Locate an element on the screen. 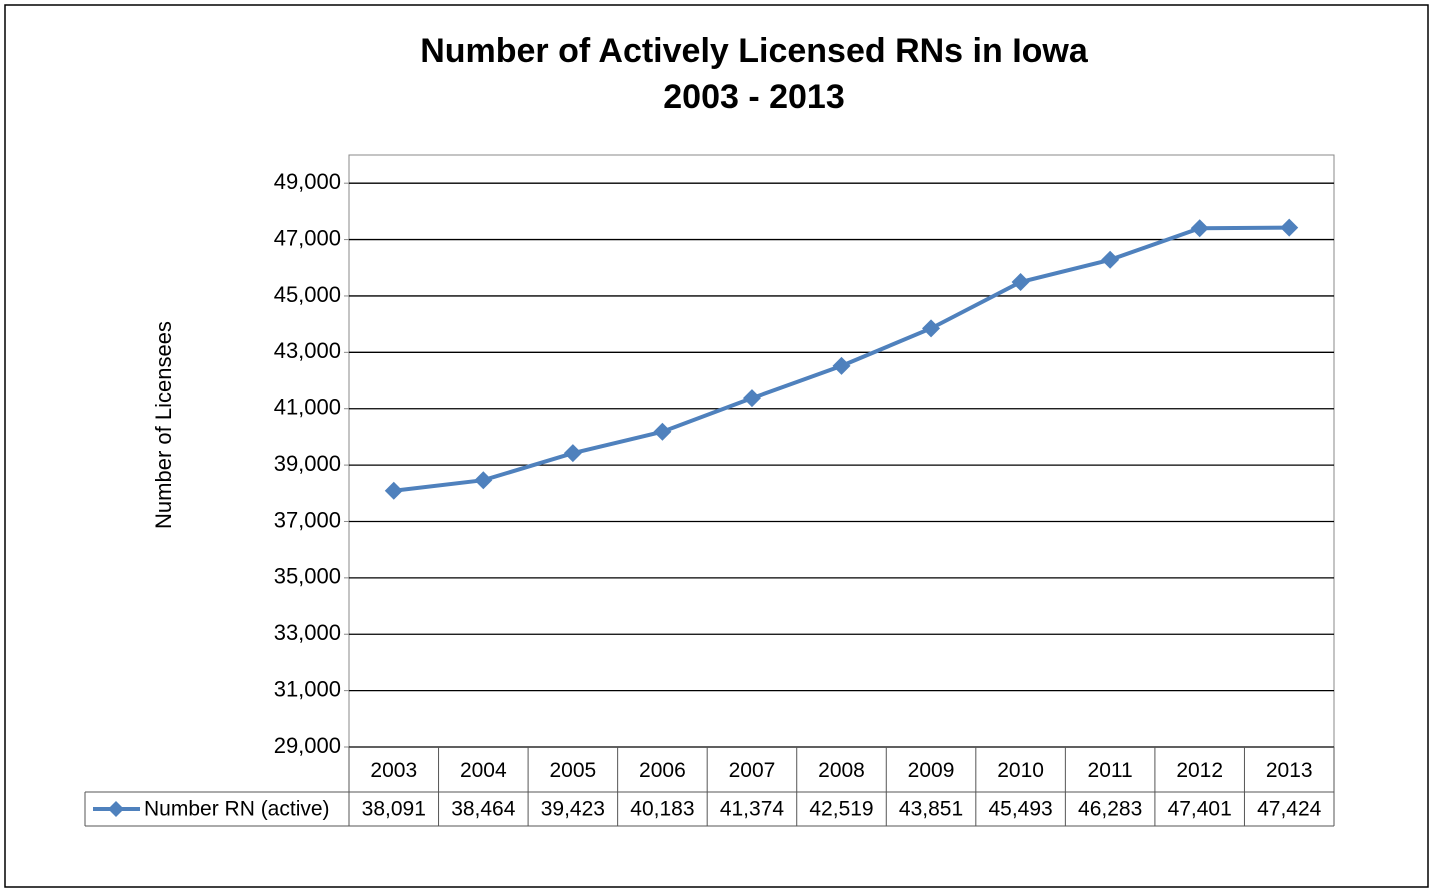 The height and width of the screenshot is (892, 1433). y-tick-label: 37,000 is located at coordinates (307, 519).